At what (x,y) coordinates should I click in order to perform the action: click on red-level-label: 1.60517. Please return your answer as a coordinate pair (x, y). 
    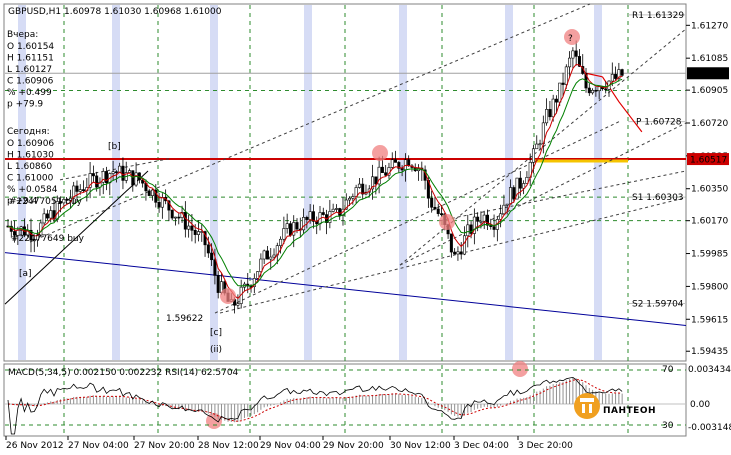
    Looking at the image, I should click on (708, 161).